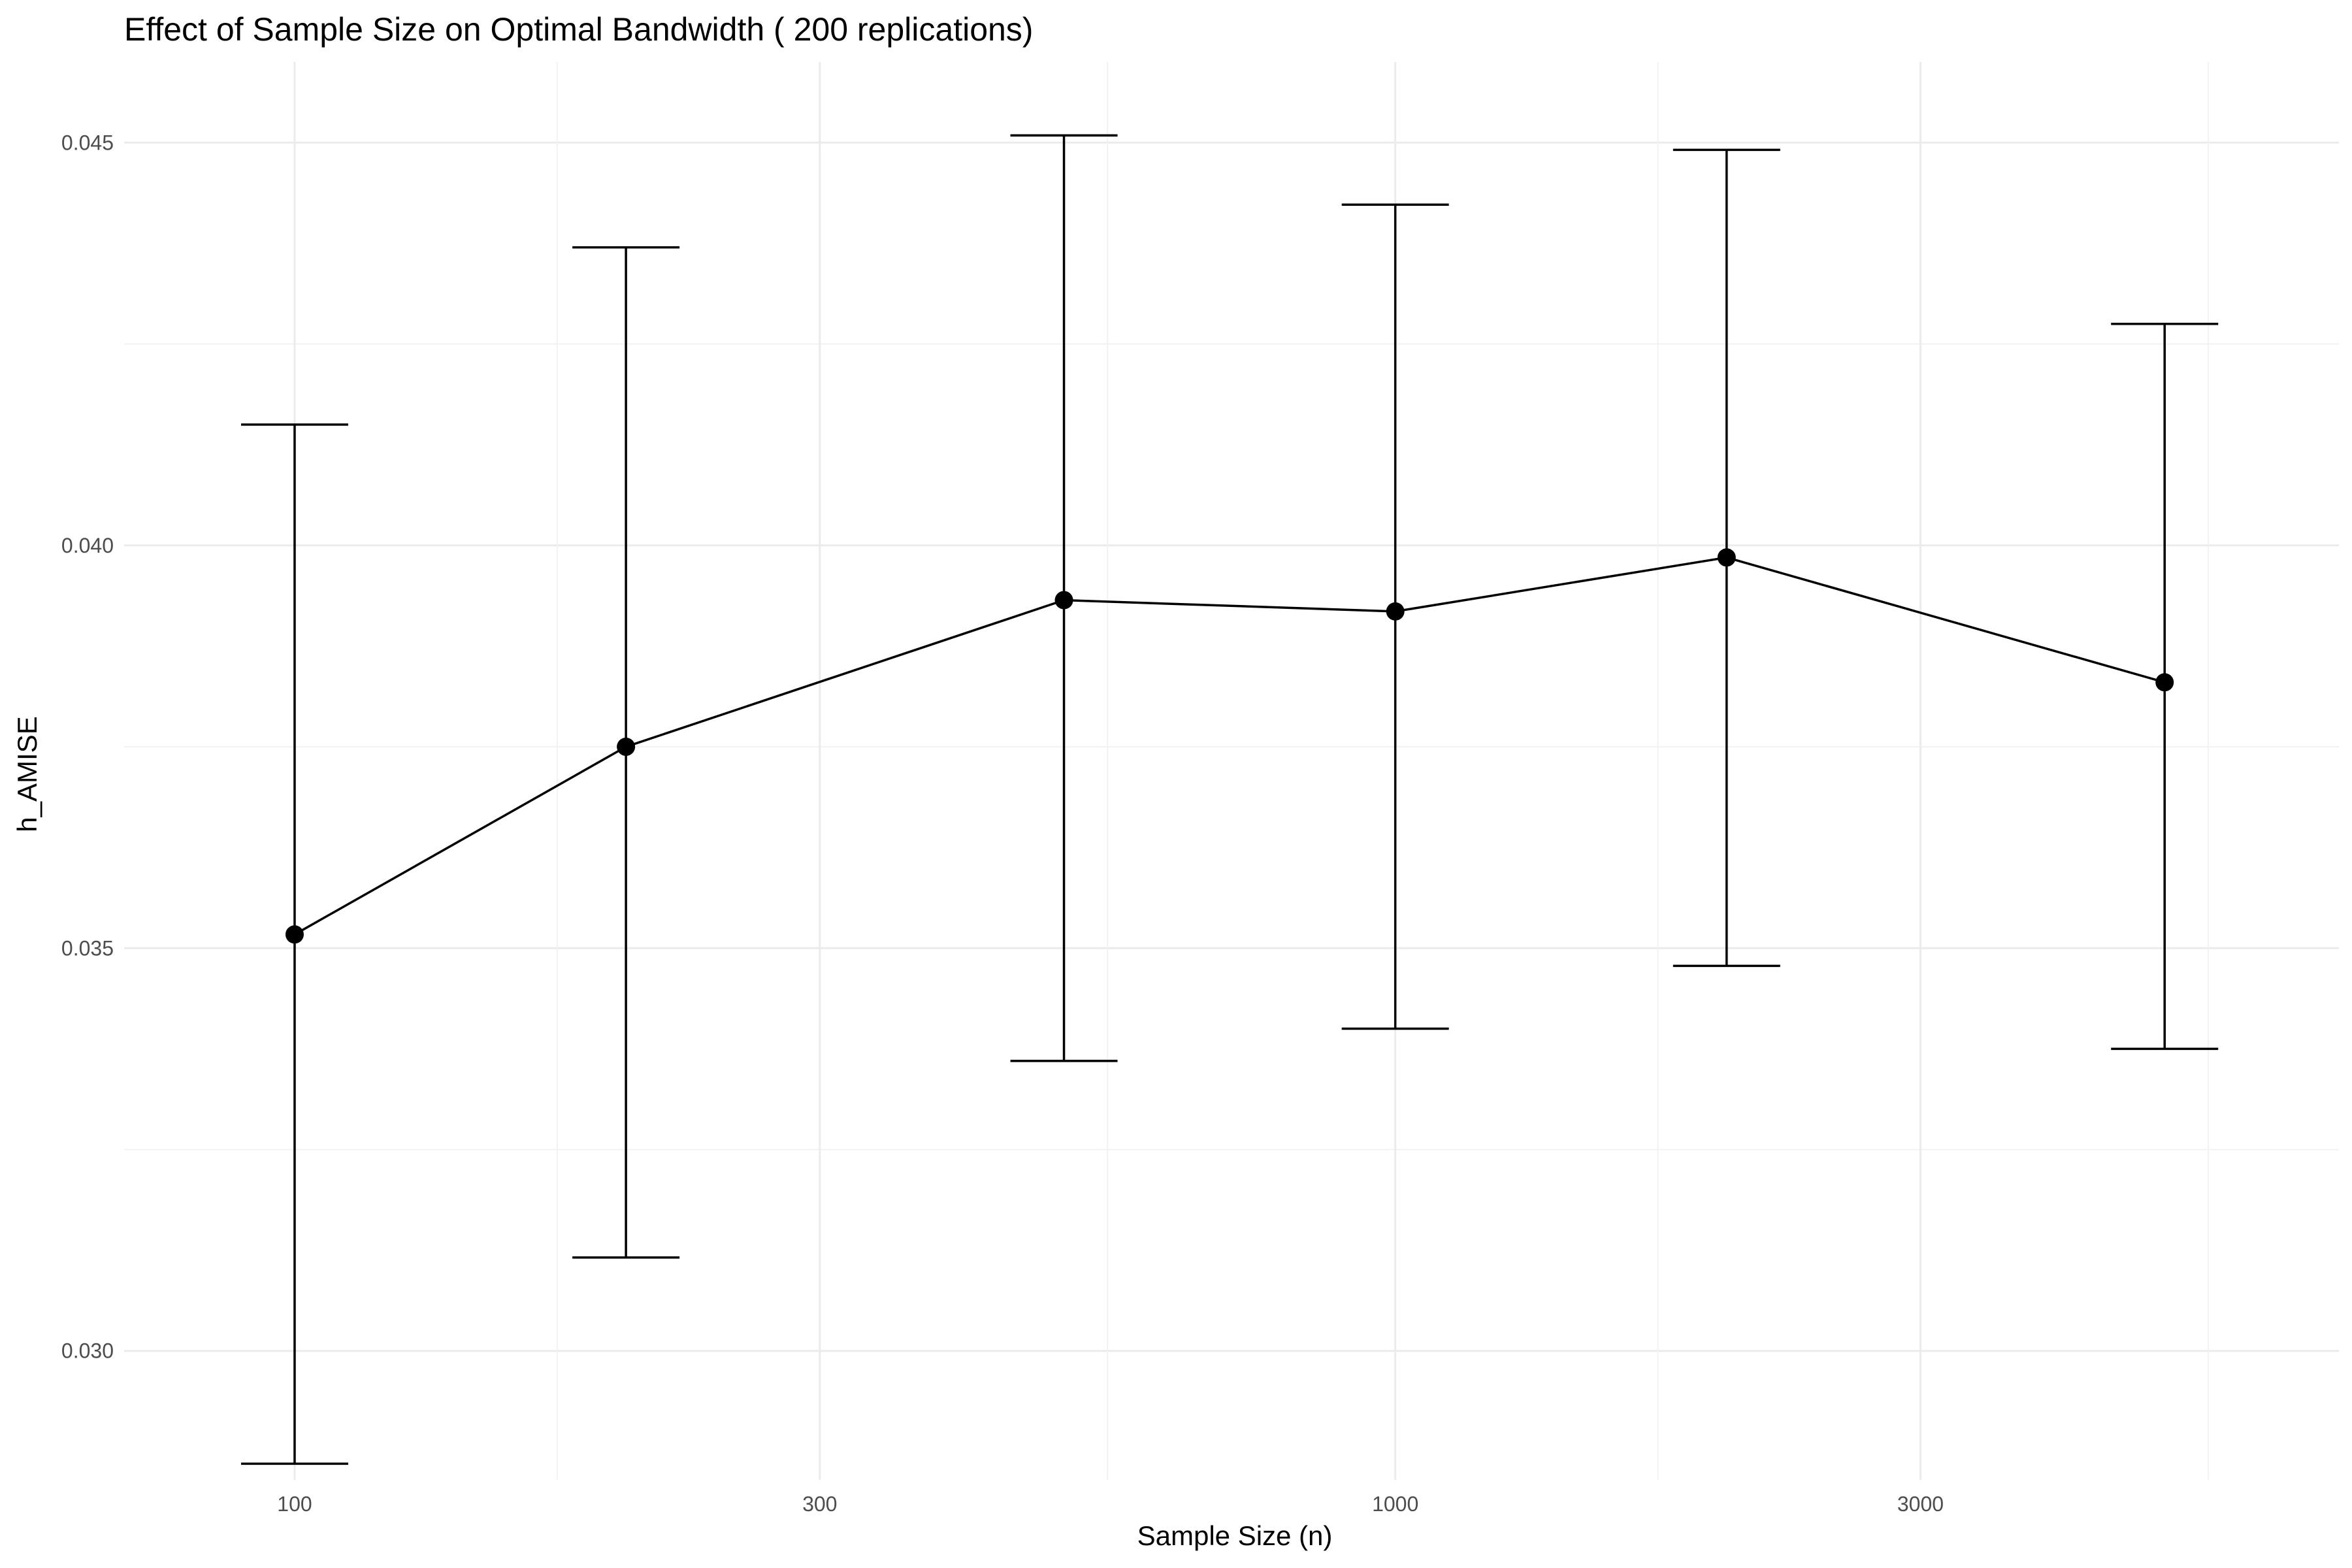 This screenshot has width=2352, height=1568. I want to click on x-axis-ticks: 100 300 1000 3000, so click(1110, 1504).